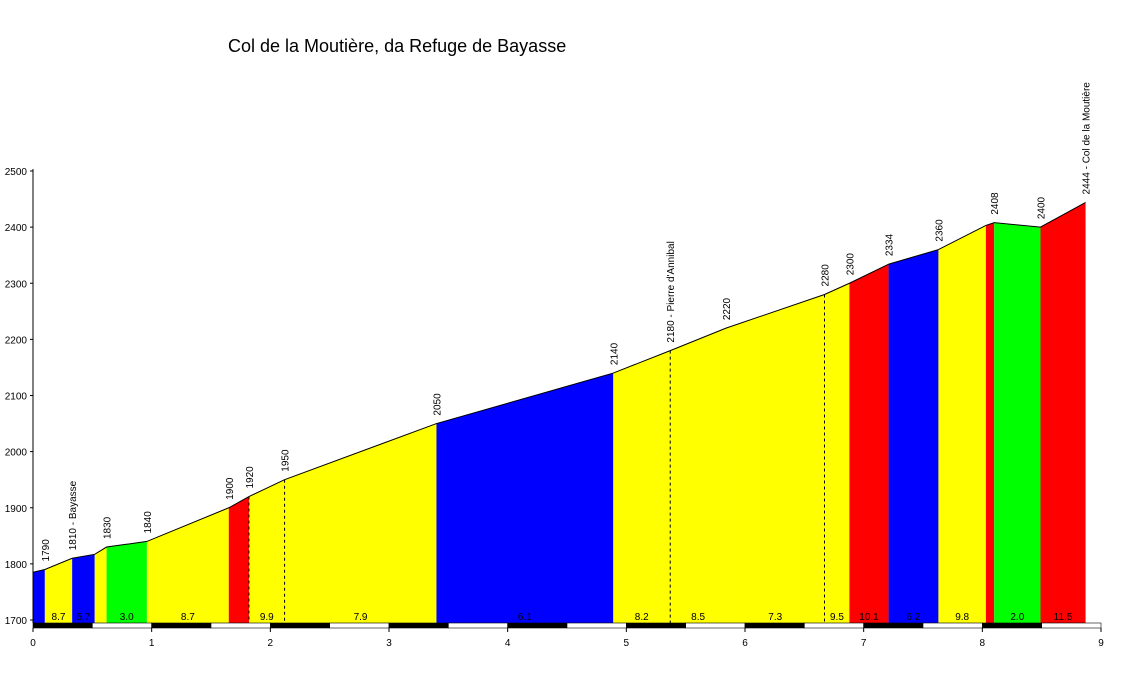 The image size is (1137, 673). What do you see at coordinates (727, 308) in the screenshot?
I see `elevation-label: 2220` at bounding box center [727, 308].